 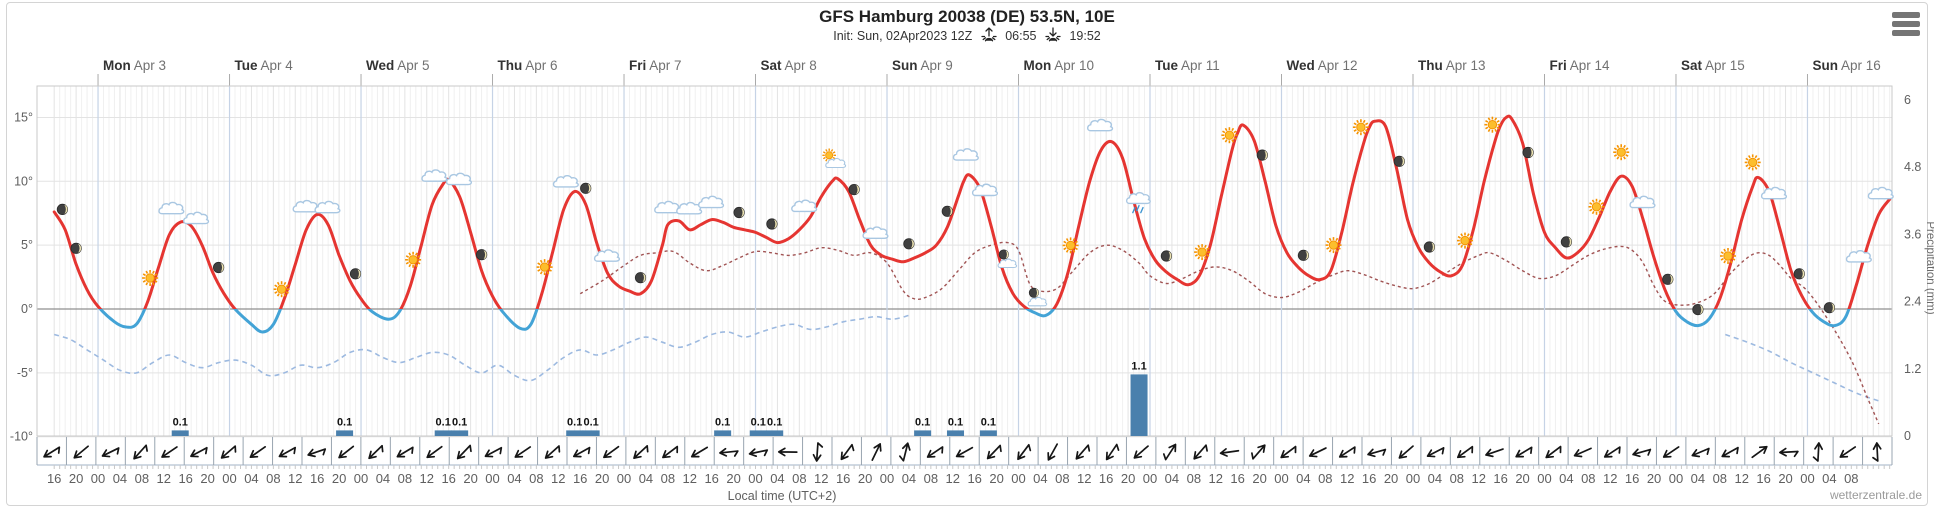 What do you see at coordinates (967, 35) in the screenshot?
I see `chart-subtitle: Init: Sun, 02Apr2023 12Z 06:55 19:52` at bounding box center [967, 35].